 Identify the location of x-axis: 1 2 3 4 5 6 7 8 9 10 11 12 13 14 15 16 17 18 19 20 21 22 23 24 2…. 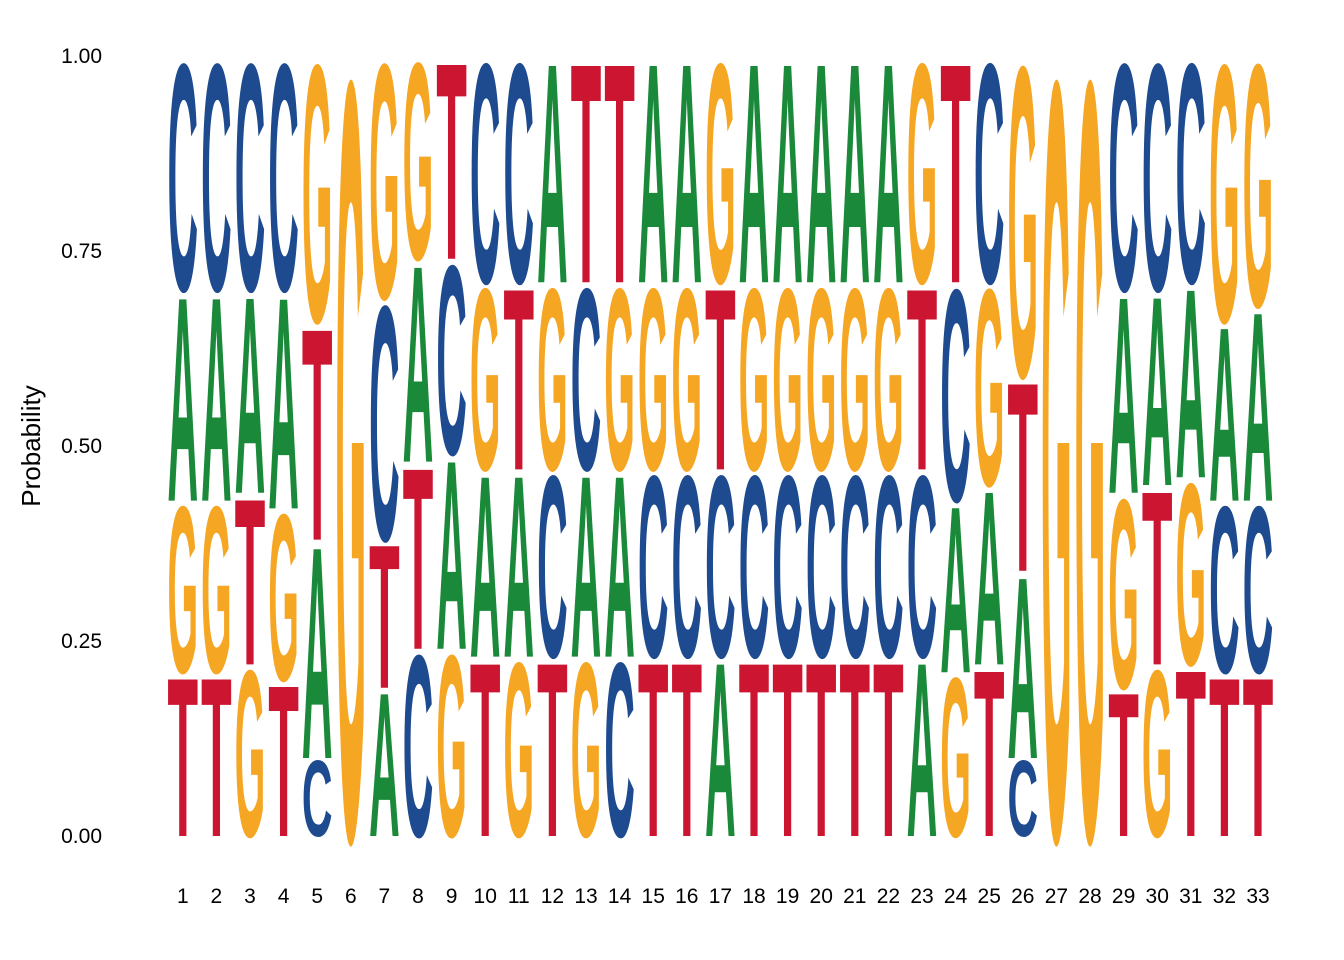
(723, 896).